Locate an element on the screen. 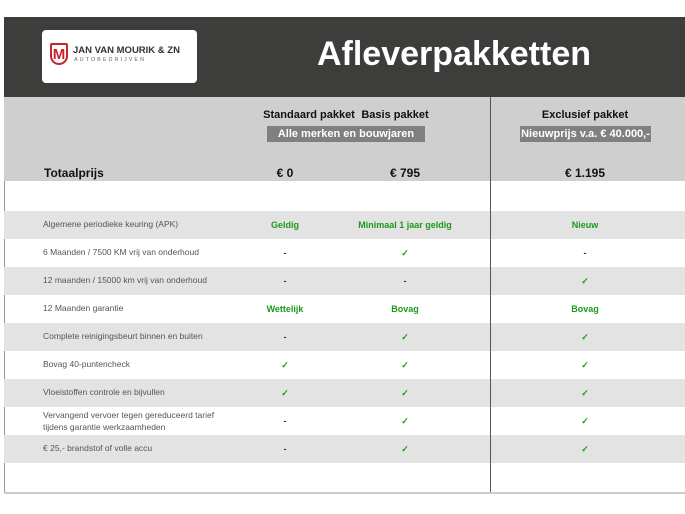  row-label: 6 Maanden / 7500 KM vrij van onderhoud is located at coordinates (121, 252).